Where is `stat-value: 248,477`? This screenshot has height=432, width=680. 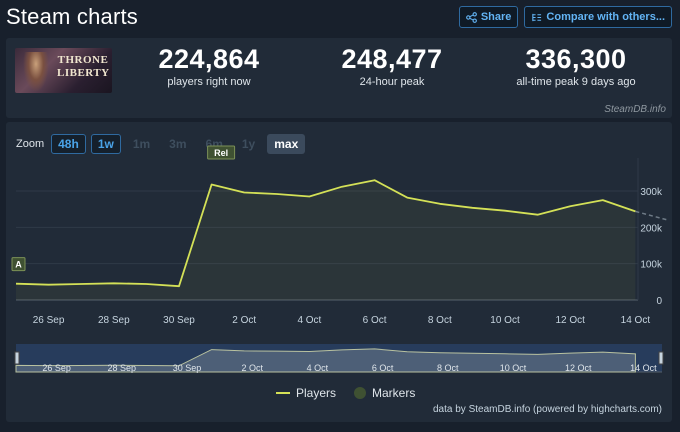 stat-value: 248,477 is located at coordinates (392, 59).